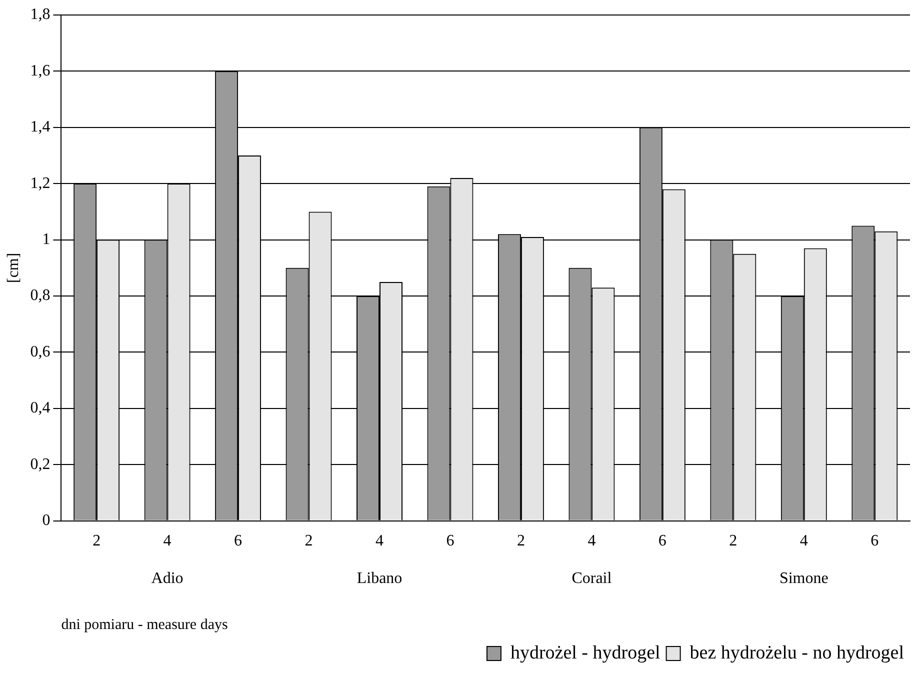 This screenshot has width=920, height=673. I want to click on y-tick-label: 1,8, so click(40, 15).